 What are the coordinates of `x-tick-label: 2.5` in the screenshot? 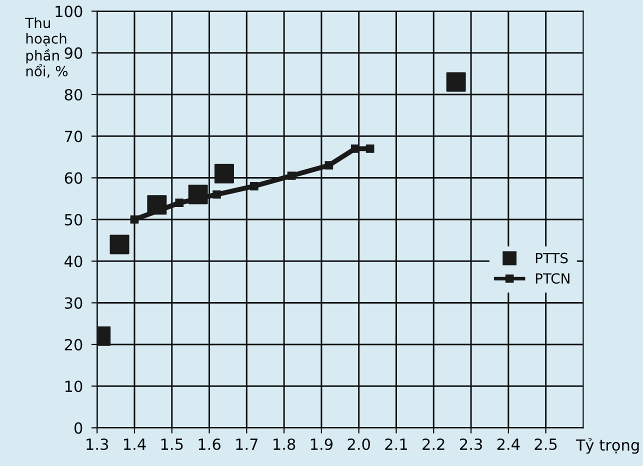 It's located at (545, 444).